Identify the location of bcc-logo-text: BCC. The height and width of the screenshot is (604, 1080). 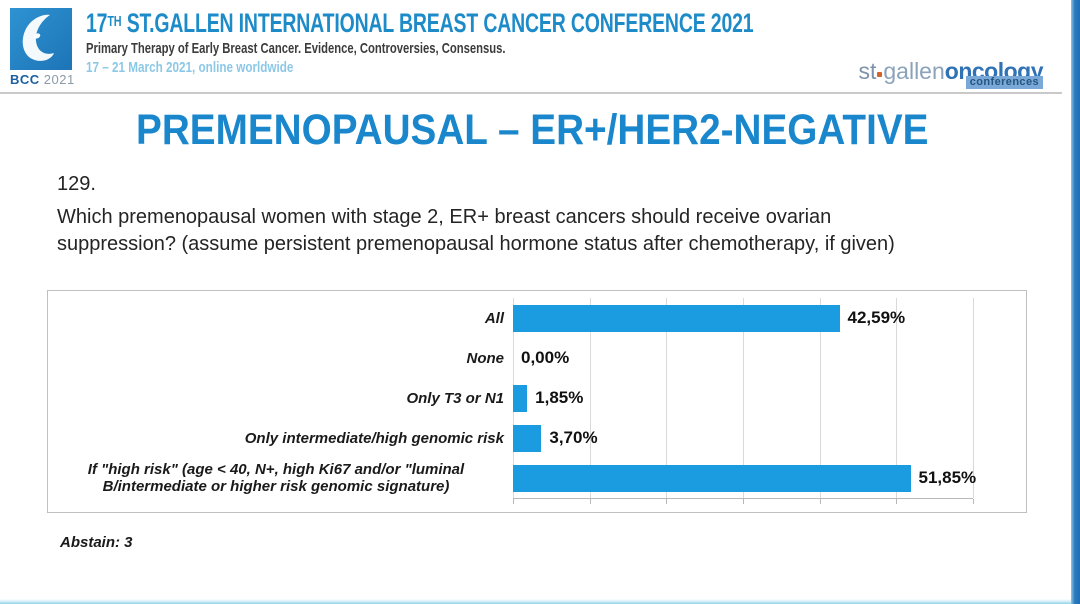
(25, 79).